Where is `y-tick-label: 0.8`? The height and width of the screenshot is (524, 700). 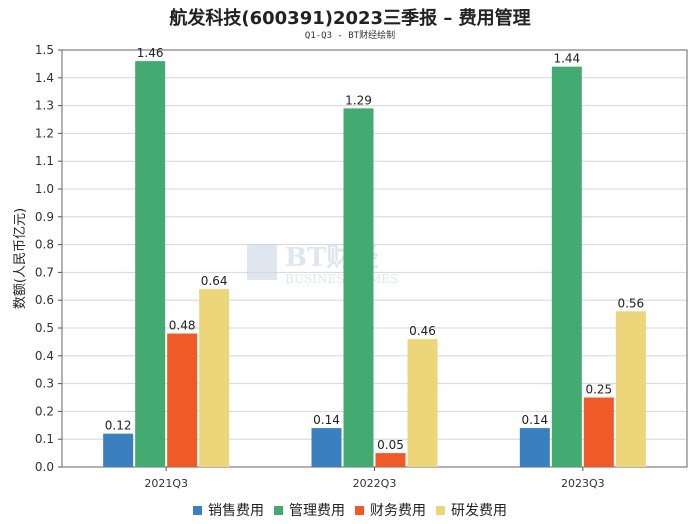 y-tick-label: 0.8 is located at coordinates (44, 245).